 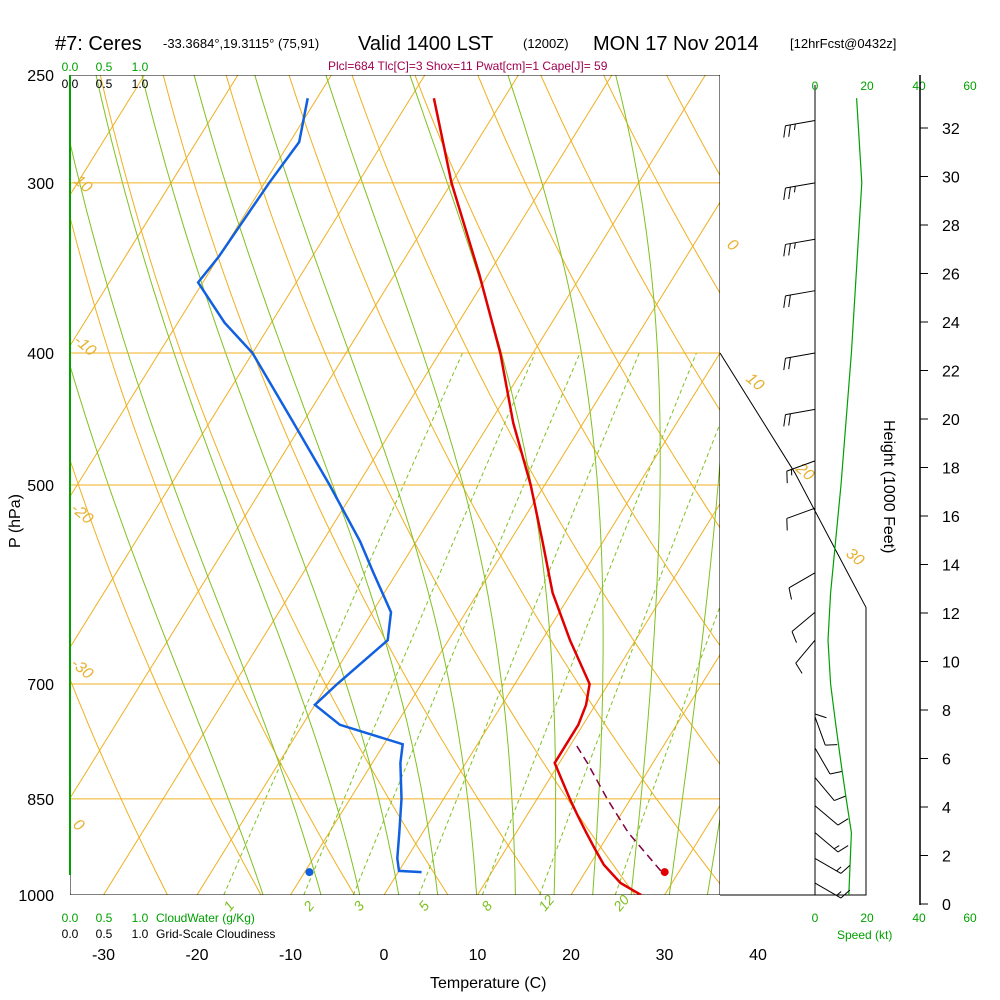 I want to click on height-tick-label: 26, so click(x=951, y=275).